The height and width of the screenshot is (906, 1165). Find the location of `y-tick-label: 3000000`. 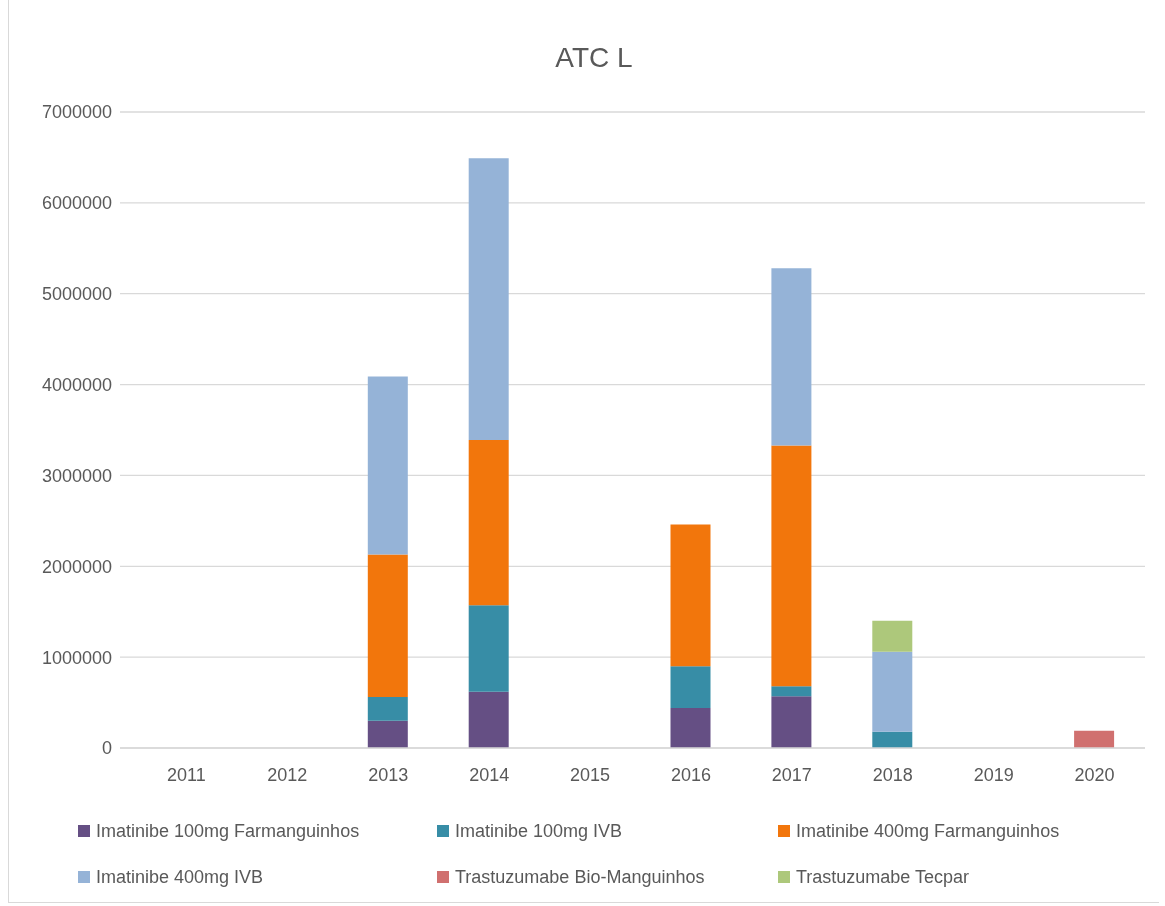

y-tick-label: 3000000 is located at coordinates (76, 475).